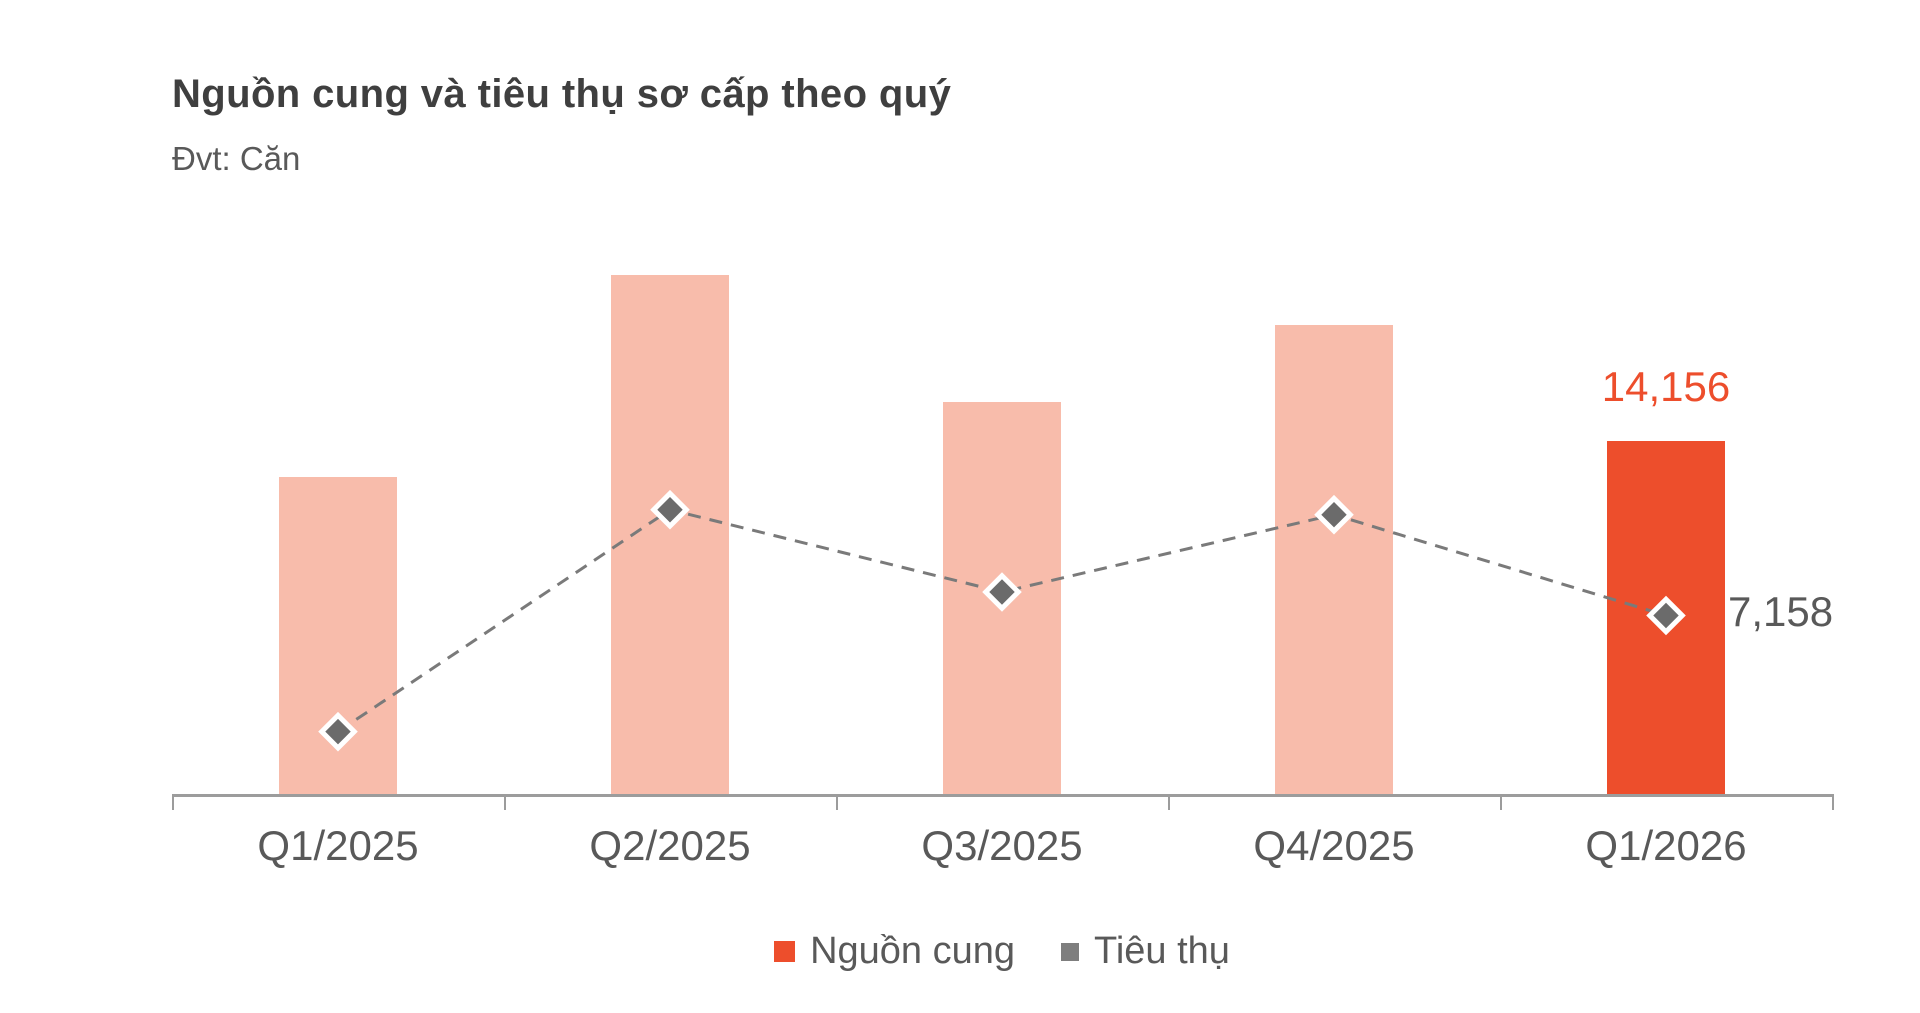  What do you see at coordinates (1666, 386) in the screenshot?
I see `value-label-ngu-n-cung-q1-2026: 14,156` at bounding box center [1666, 386].